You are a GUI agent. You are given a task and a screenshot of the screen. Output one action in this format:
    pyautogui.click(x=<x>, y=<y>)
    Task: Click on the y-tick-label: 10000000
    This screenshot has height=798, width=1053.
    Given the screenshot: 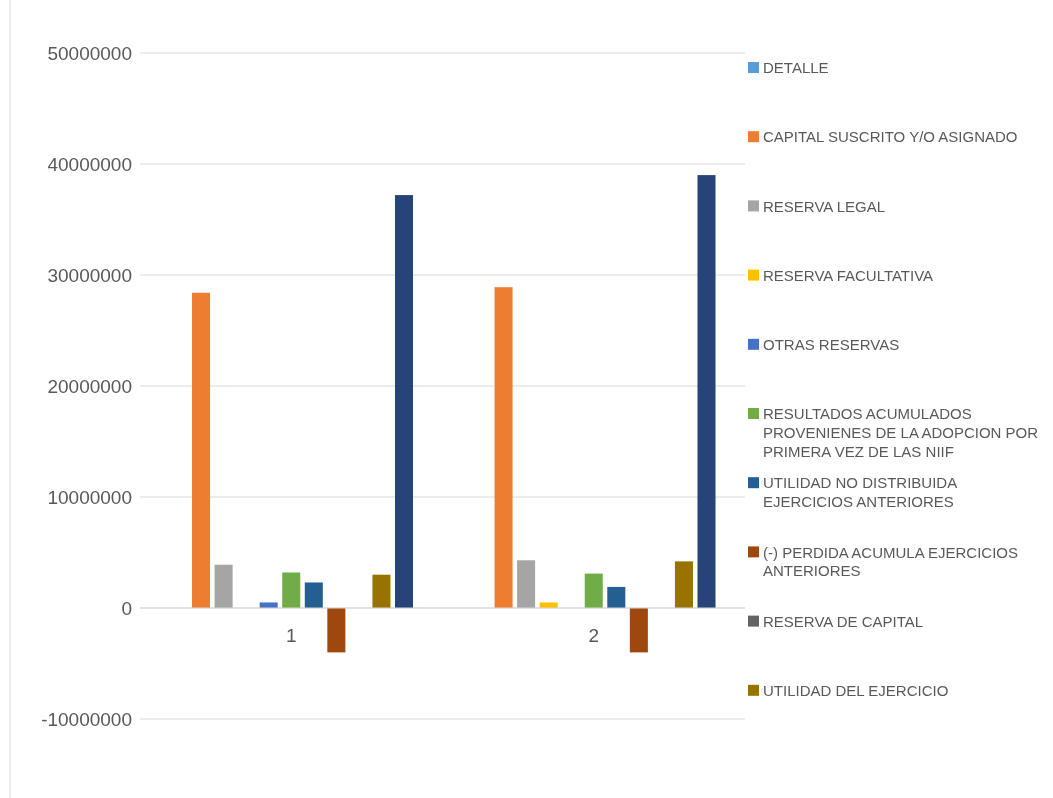 What is the action you would take?
    pyautogui.click(x=89, y=497)
    